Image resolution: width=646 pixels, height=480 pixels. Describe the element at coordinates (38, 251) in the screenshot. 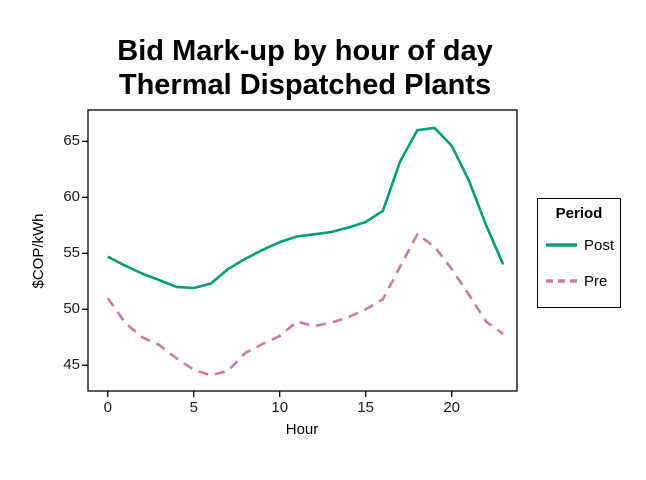

I see `y-axis-title: $COP/kWh` at that location.